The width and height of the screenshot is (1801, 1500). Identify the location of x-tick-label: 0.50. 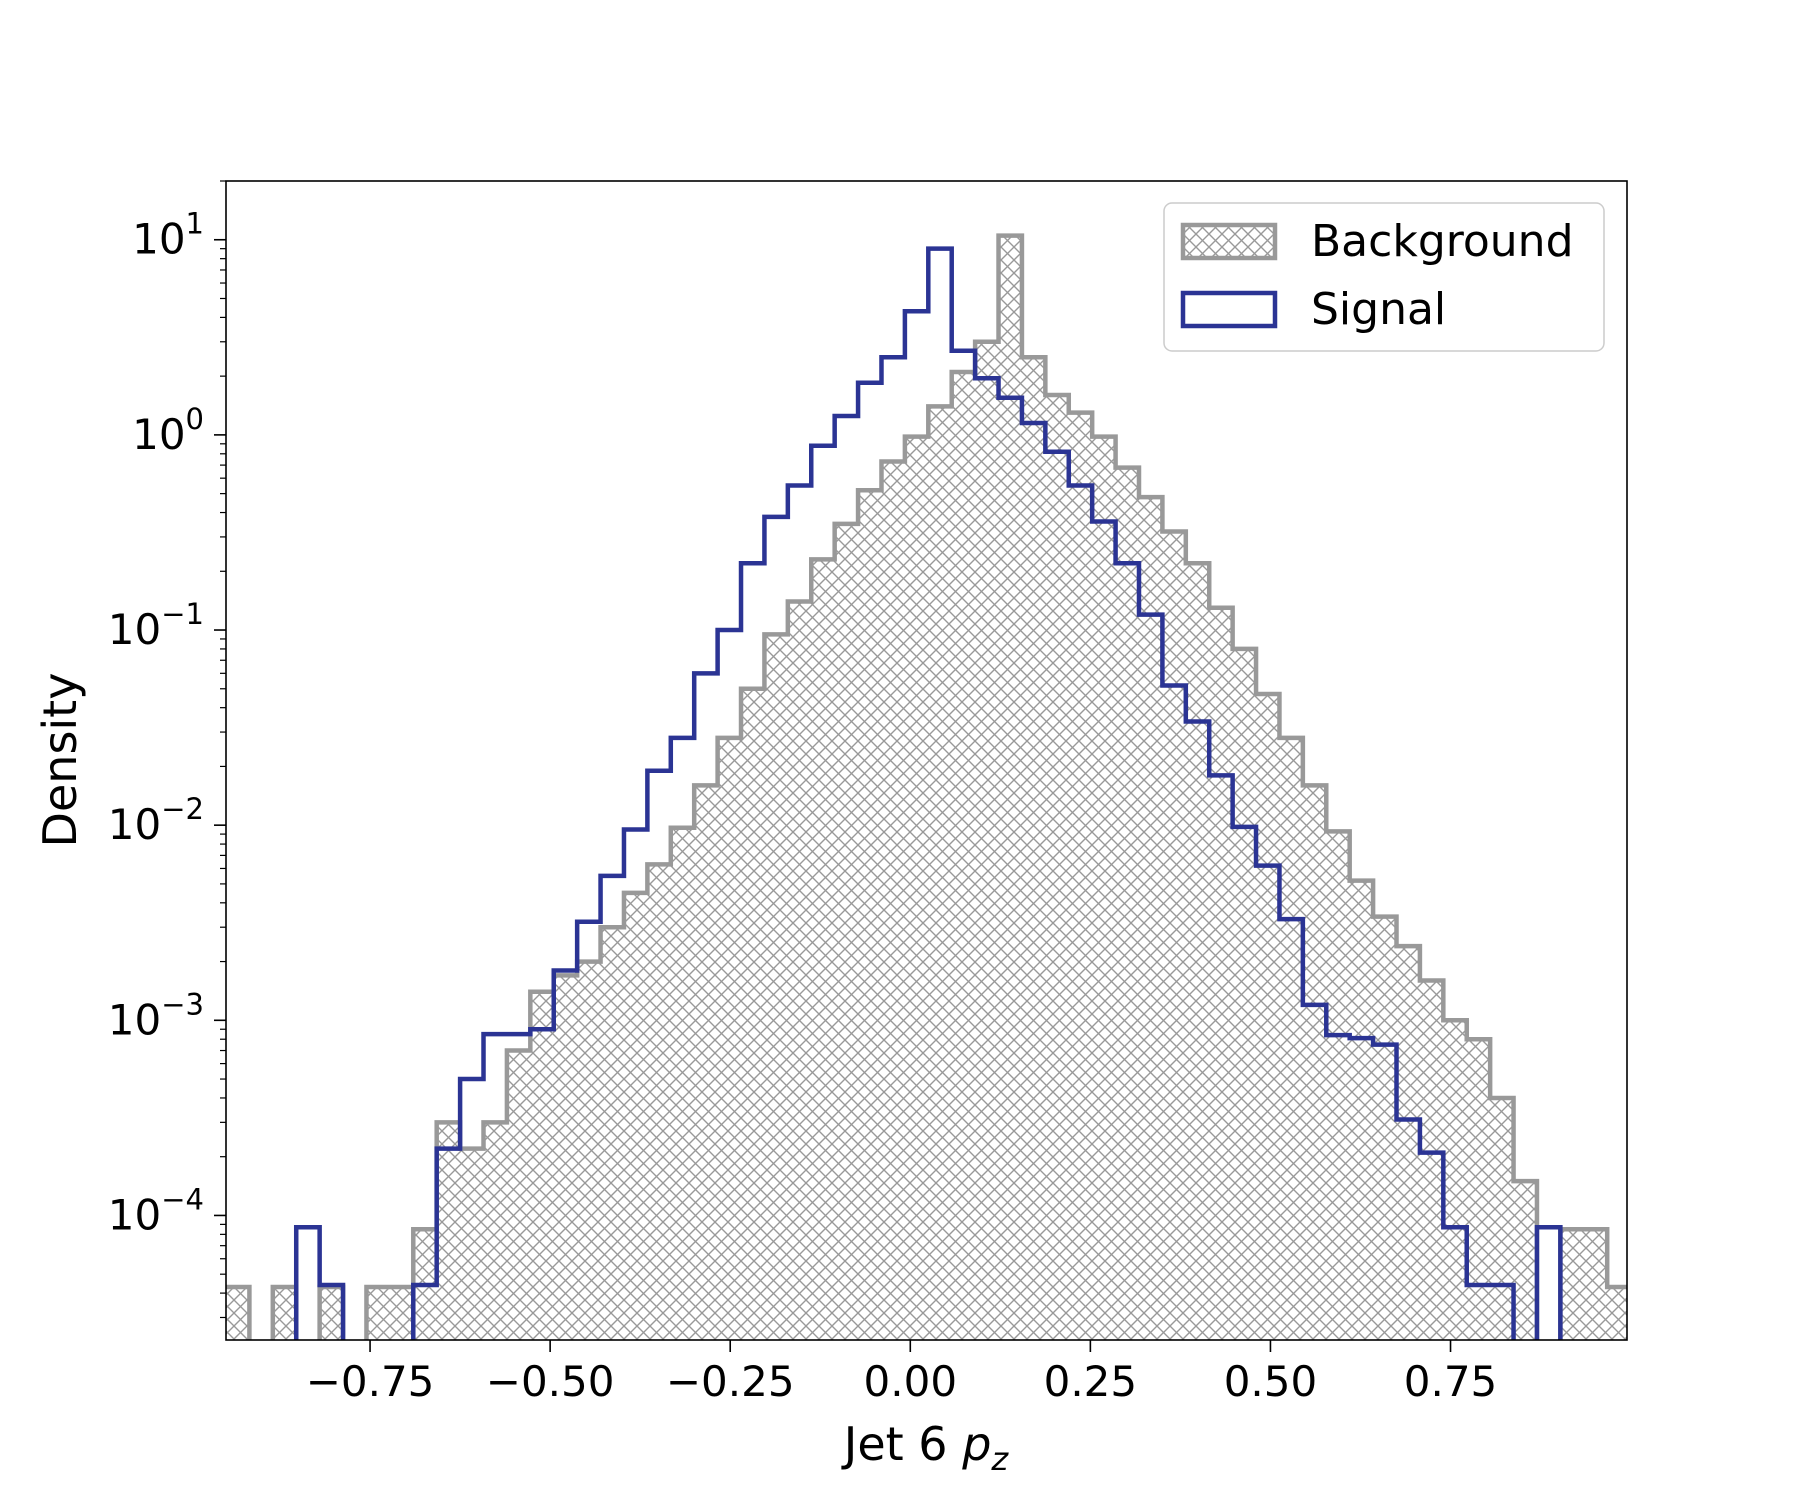
(1271, 1381).